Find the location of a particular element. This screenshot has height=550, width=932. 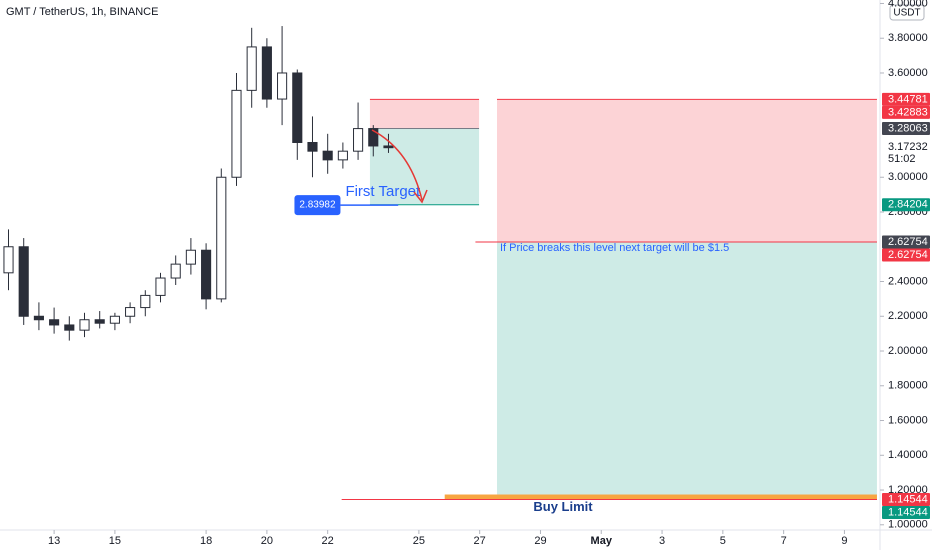

level-note: Buy Limit is located at coordinates (563, 506).